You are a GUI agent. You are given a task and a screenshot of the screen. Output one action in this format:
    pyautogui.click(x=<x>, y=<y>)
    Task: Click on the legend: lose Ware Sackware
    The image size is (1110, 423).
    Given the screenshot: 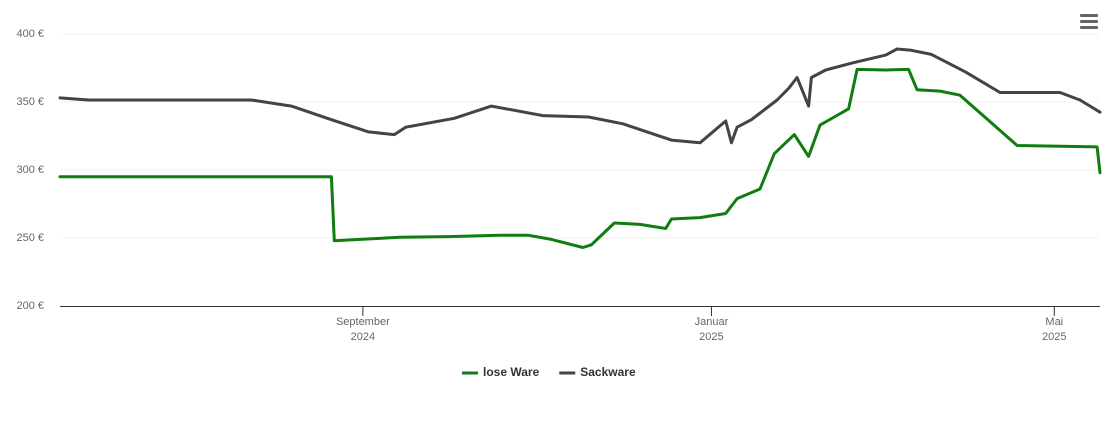 What is the action you would take?
    pyautogui.click(x=549, y=372)
    